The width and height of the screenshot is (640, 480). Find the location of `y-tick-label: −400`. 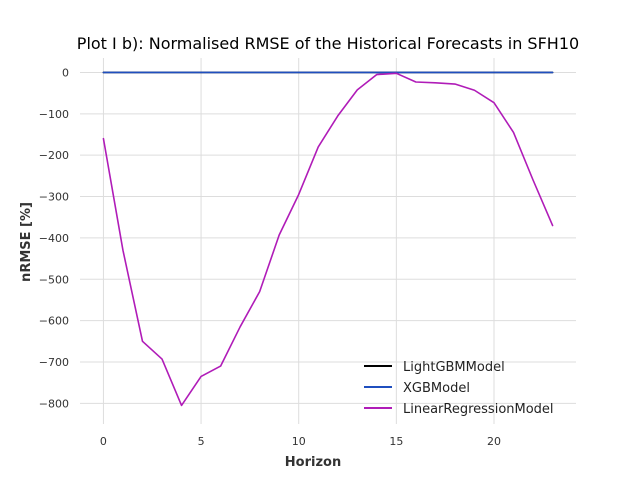

y-tick-label: −400 is located at coordinates (54, 238).